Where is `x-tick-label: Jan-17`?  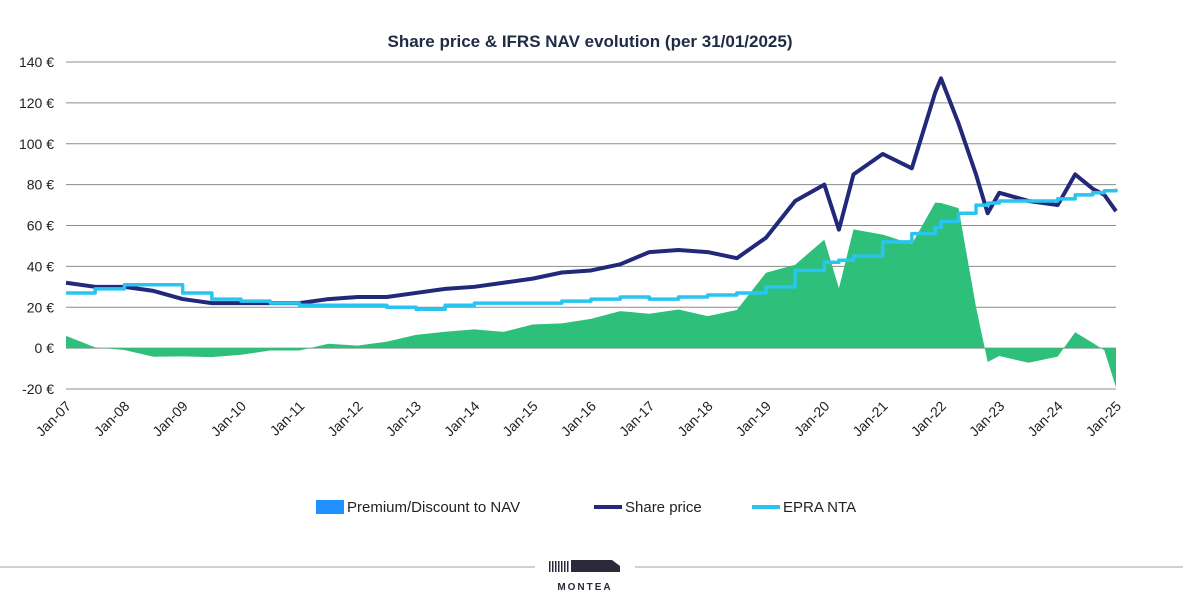
x-tick-label: Jan-17 is located at coordinates (637, 419).